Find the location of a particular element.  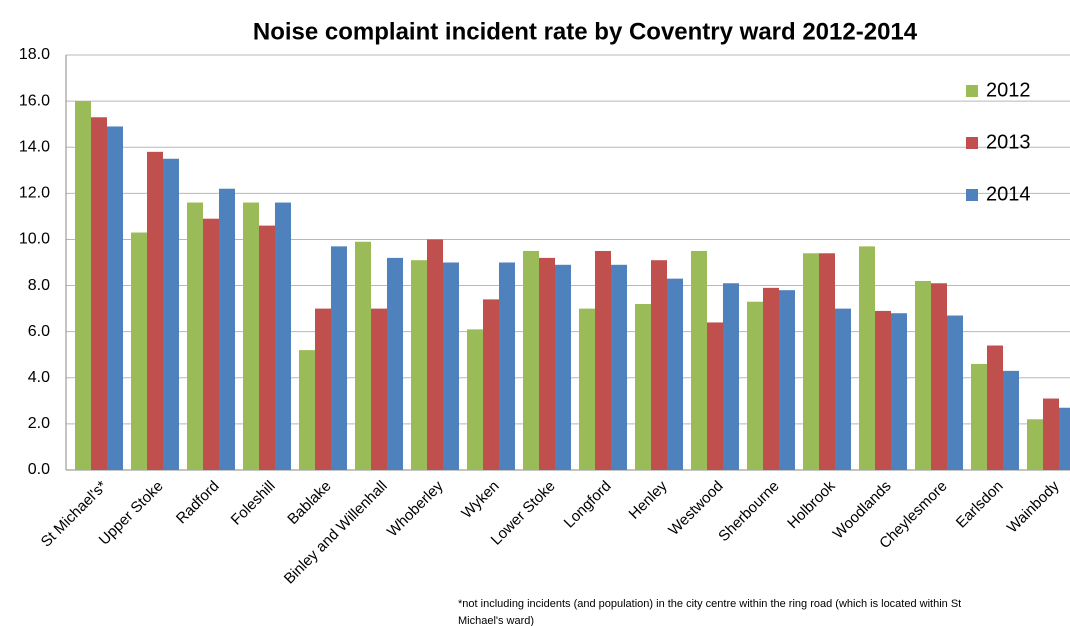

x-tick-label: Henley is located at coordinates (648, 499).